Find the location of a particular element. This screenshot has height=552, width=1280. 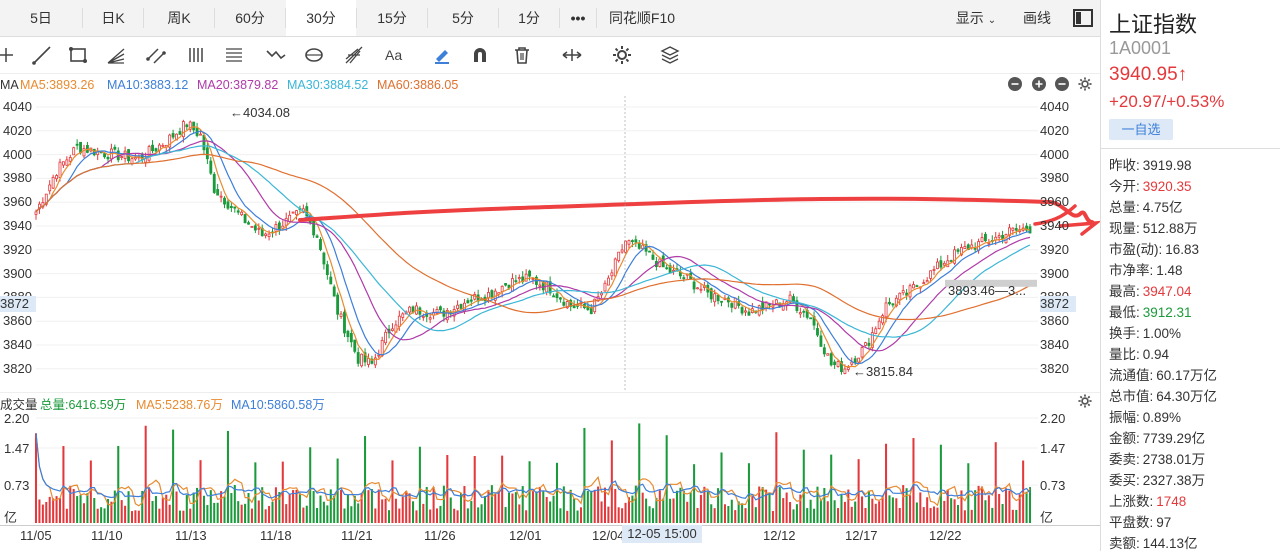

zoom-in-icon is located at coordinates (1039, 85).